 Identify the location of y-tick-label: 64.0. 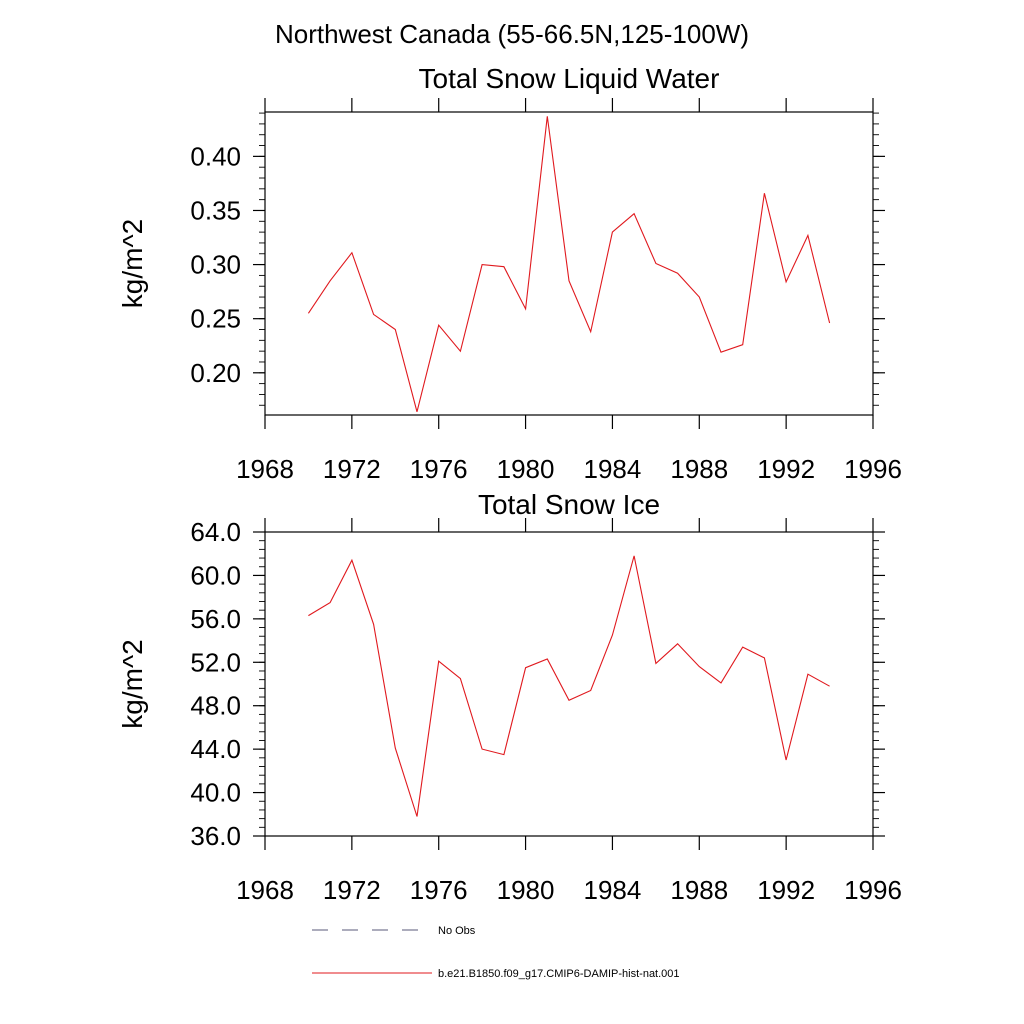
(215, 532).